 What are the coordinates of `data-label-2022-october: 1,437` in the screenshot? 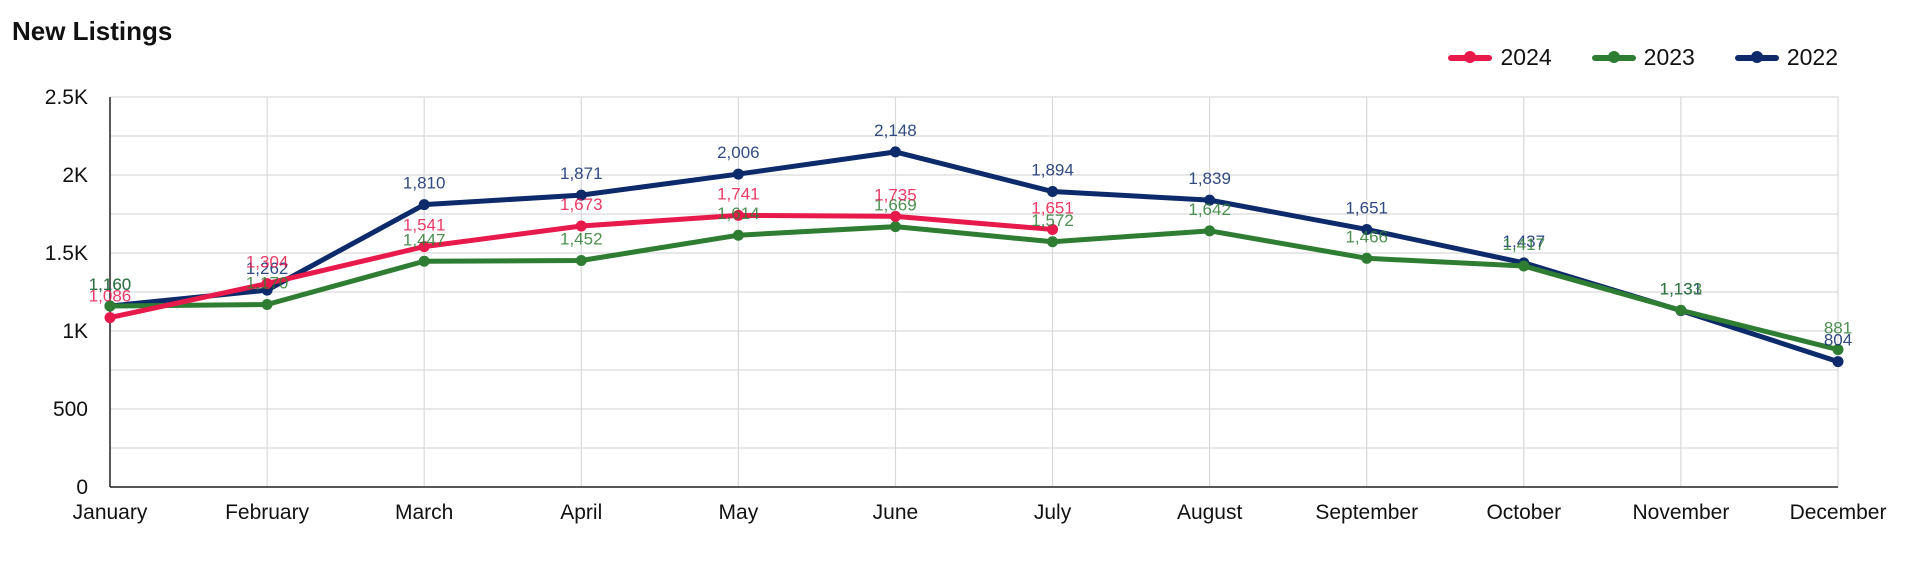 It's located at (1524, 241).